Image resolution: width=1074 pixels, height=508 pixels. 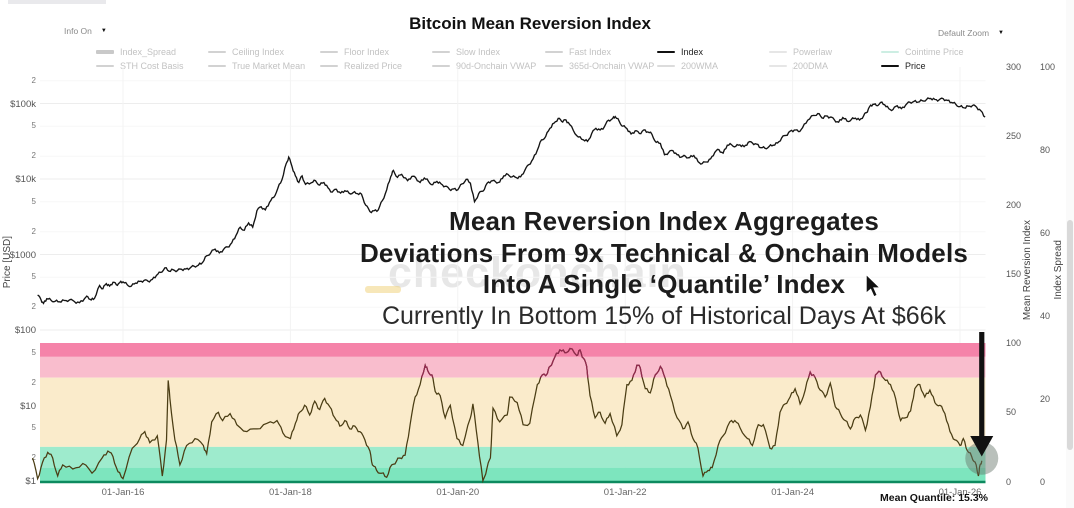 I want to click on legend-item-index: Index, so click(x=680, y=52).